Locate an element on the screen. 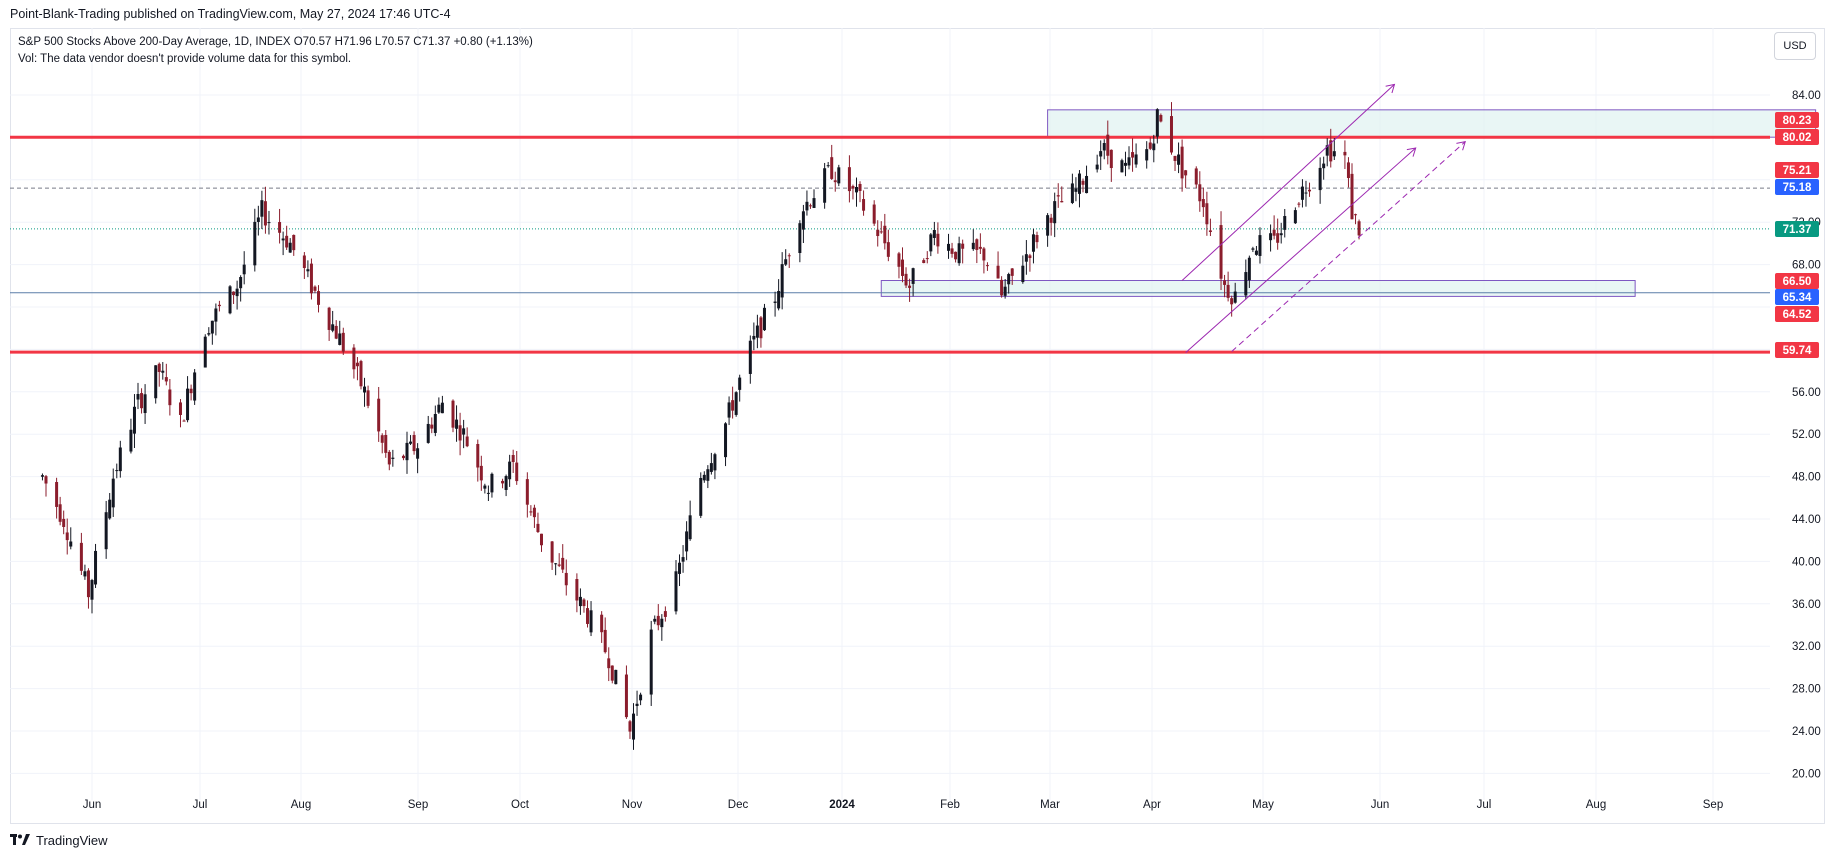 This screenshot has height=857, width=1835. x-tick-label: Jun is located at coordinates (1380, 805).